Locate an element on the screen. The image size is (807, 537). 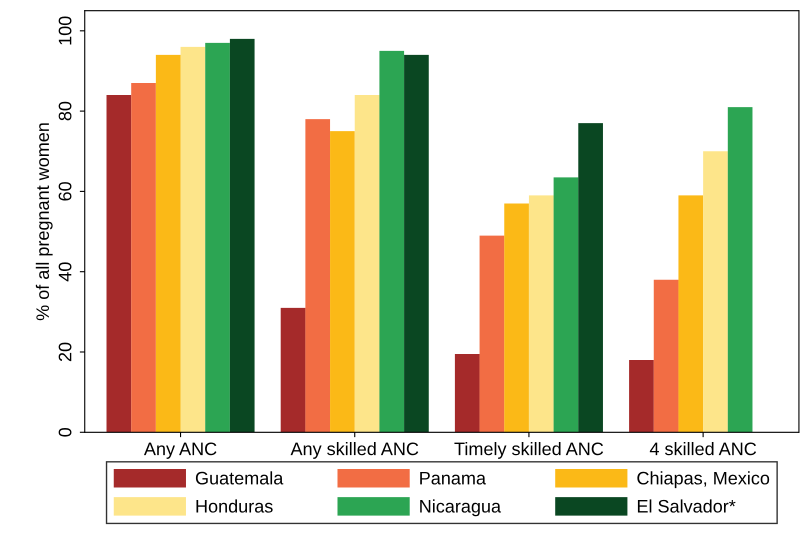
y-tick-label: 40 is located at coordinates (65, 272).